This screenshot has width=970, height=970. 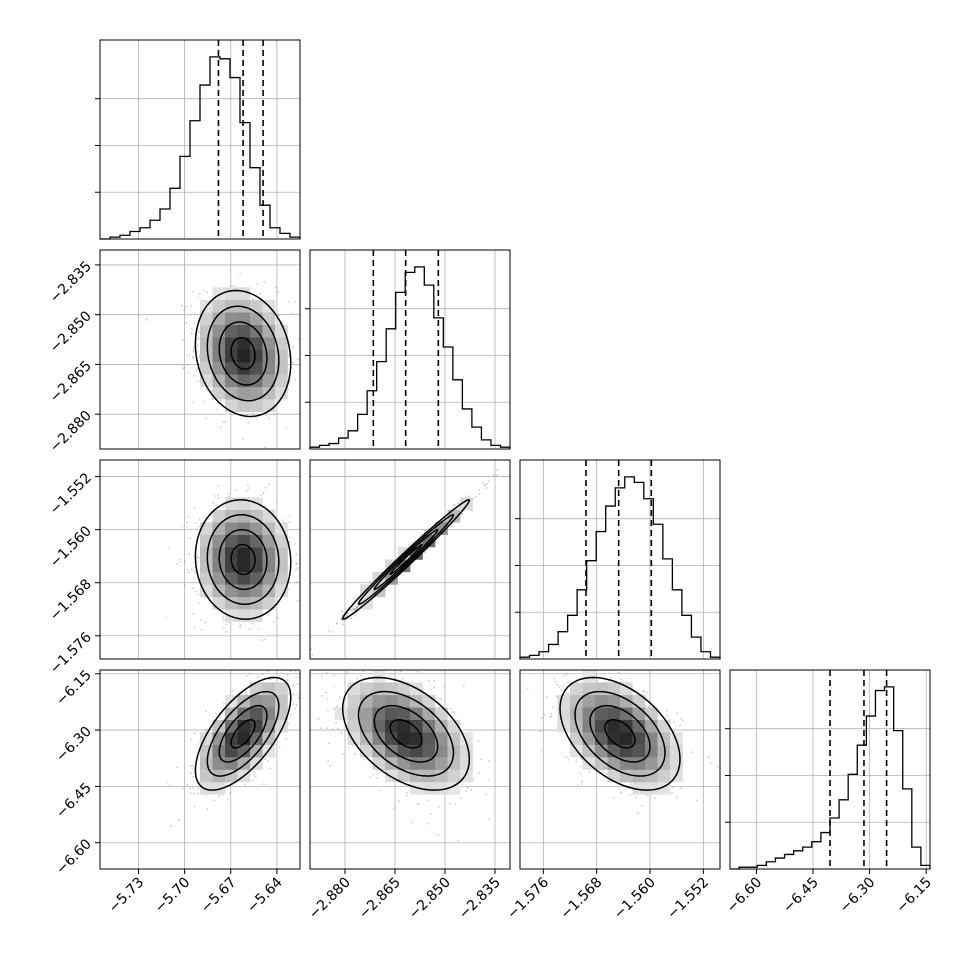 What do you see at coordinates (745, 896) in the screenshot?
I see `x-tick-label: −6.60` at bounding box center [745, 896].